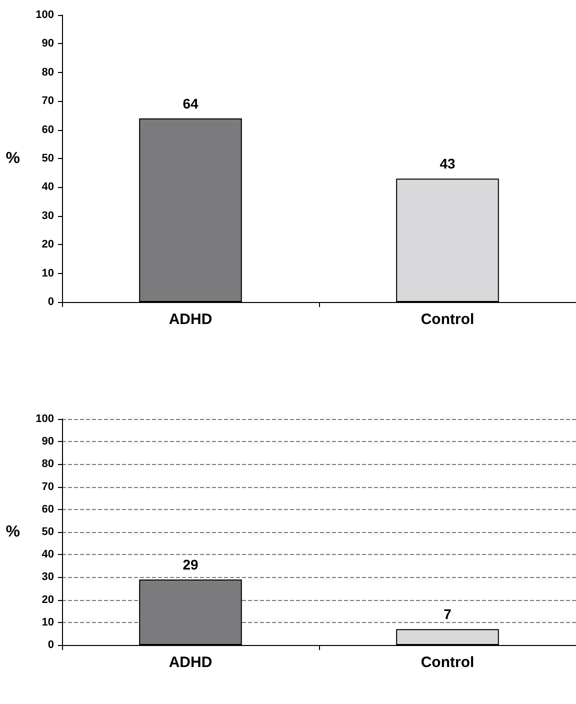 This screenshot has height=704, width=576. Describe the element at coordinates (448, 164) in the screenshot. I see `data-label: 43` at that location.